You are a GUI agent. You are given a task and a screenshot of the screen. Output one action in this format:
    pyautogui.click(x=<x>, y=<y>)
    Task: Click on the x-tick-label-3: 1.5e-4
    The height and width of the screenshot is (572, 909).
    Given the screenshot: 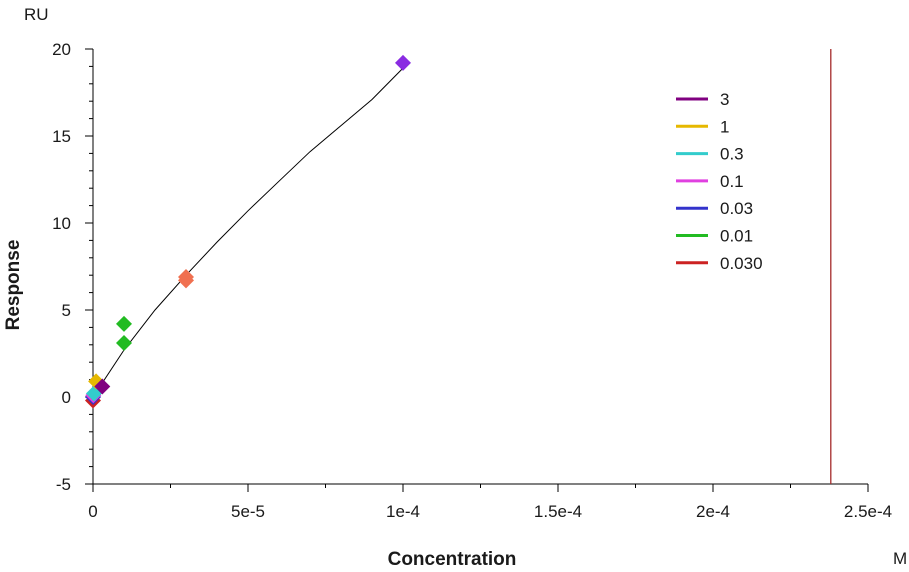 What is the action you would take?
    pyautogui.click(x=558, y=511)
    